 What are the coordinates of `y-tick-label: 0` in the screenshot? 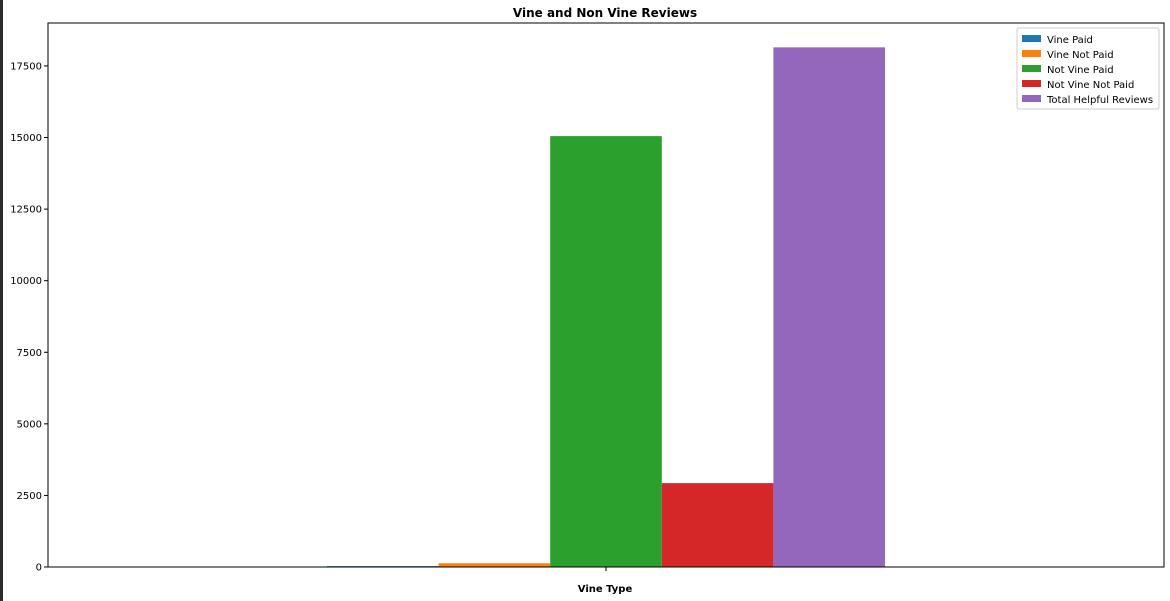 It's located at (39, 568).